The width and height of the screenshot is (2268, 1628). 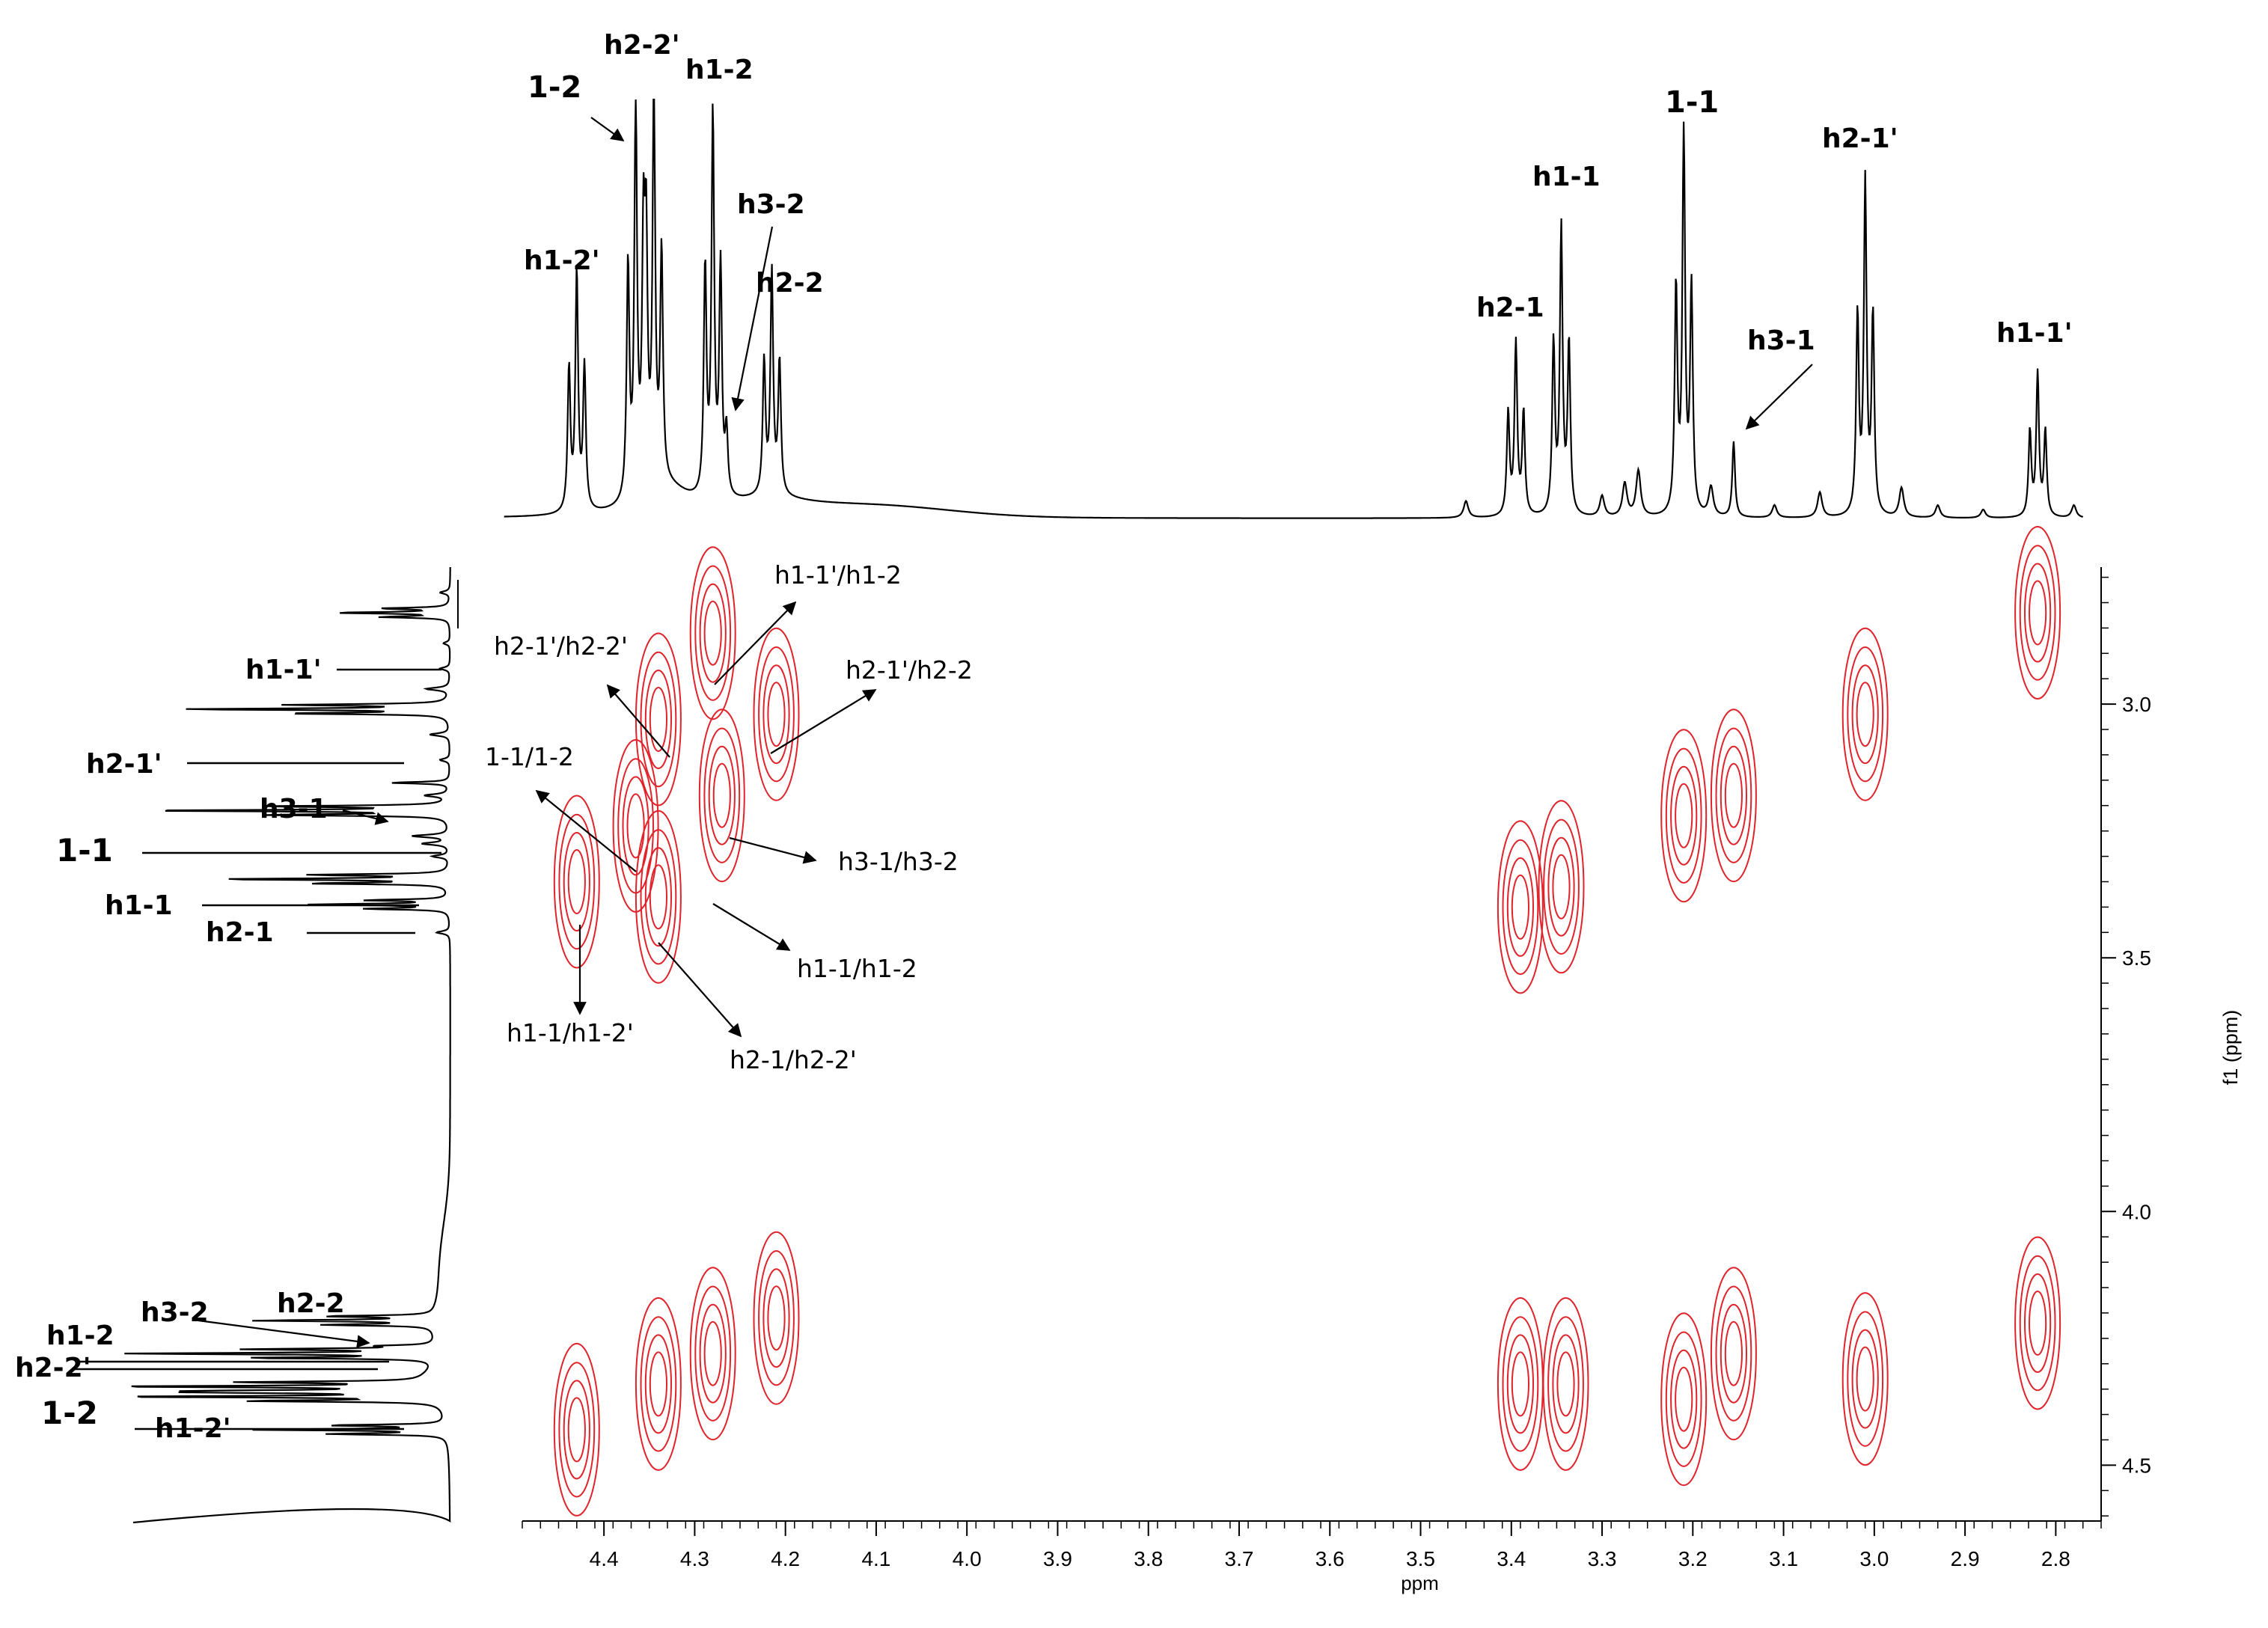 What do you see at coordinates (694, 1558) in the screenshot?
I see `x-tick-label: 4.3` at bounding box center [694, 1558].